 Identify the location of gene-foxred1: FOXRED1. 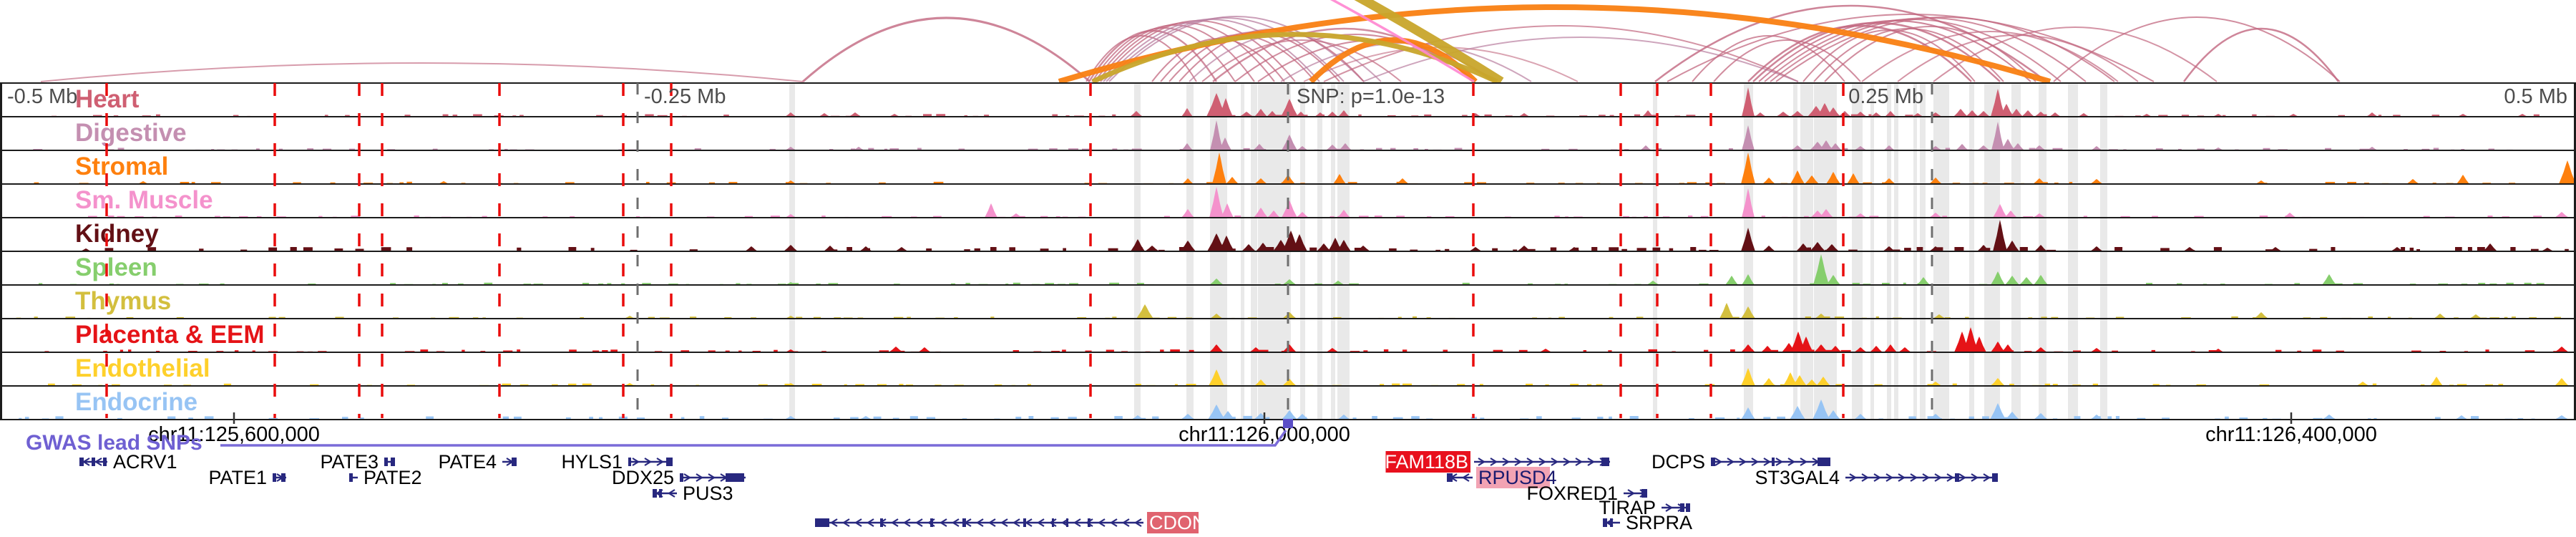
(1587, 493).